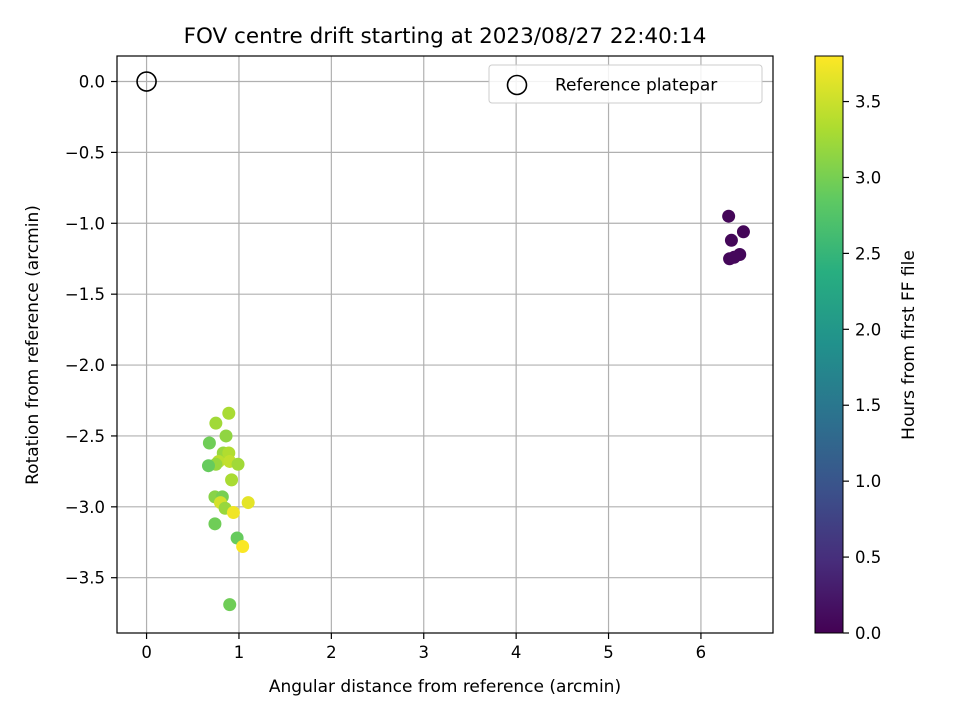  I want to click on colorbar-tick-label-5: 2.5, so click(868, 253).